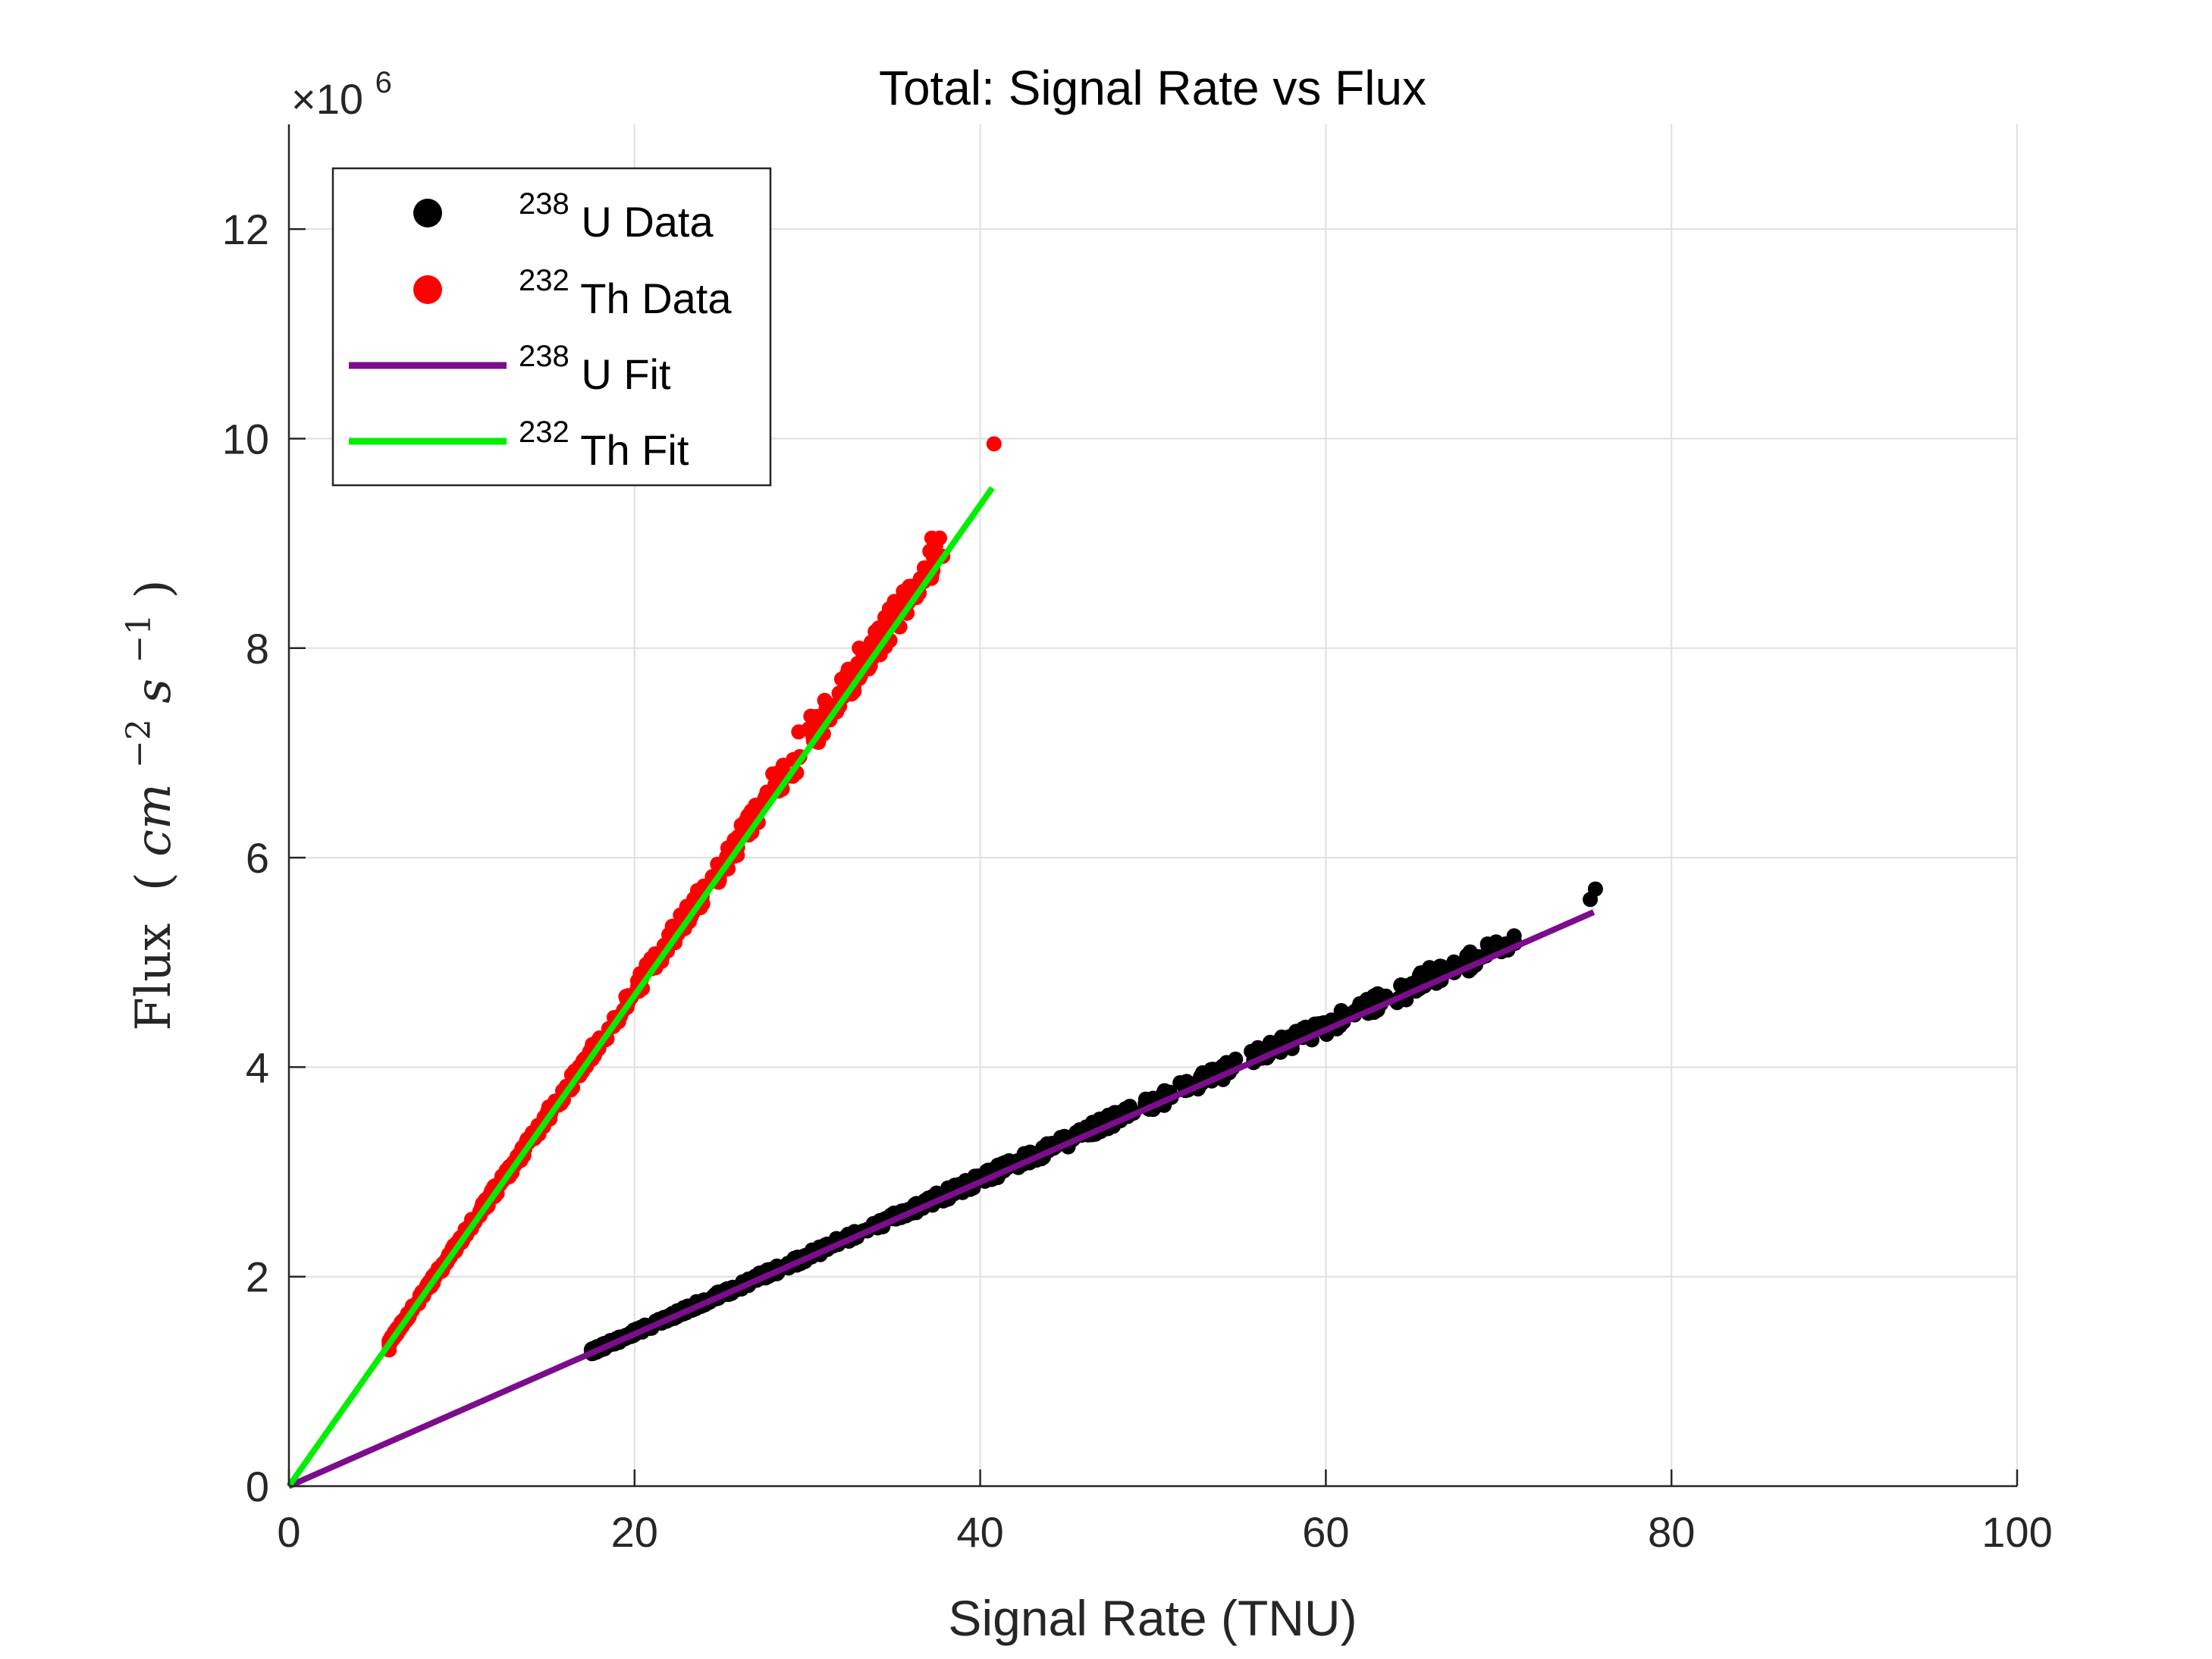 The height and width of the screenshot is (1659, 2212). What do you see at coordinates (257, 649) in the screenshot?
I see `y-tick-label: 8` at bounding box center [257, 649].